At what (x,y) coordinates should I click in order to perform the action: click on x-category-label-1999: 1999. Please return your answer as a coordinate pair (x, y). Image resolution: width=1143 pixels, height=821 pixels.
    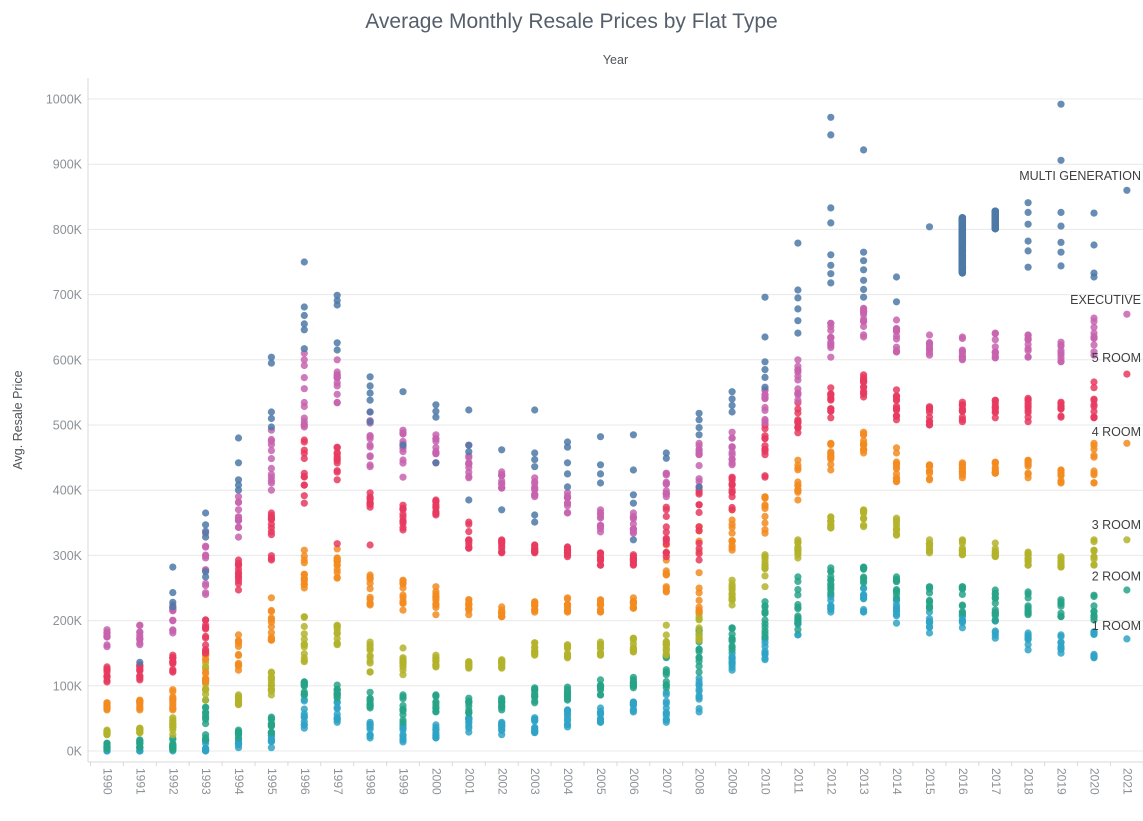
    Looking at the image, I should click on (404, 781).